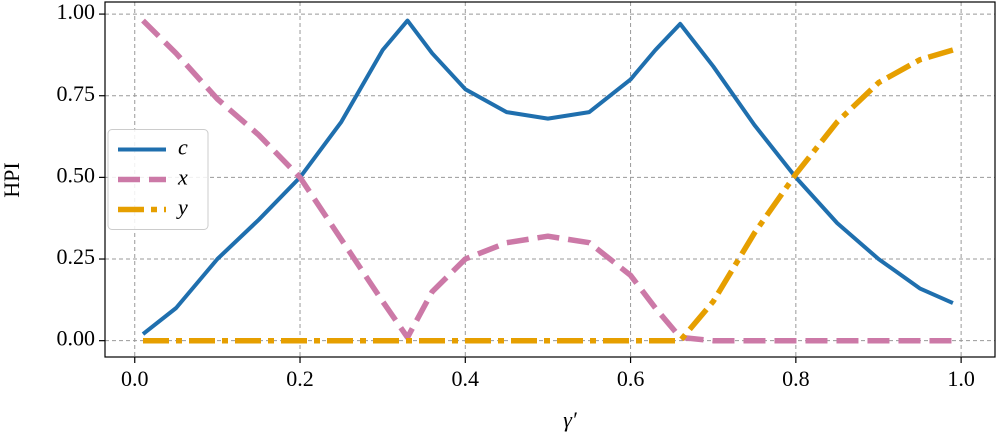 The width and height of the screenshot is (996, 439). Describe the element at coordinates (796, 378) in the screenshot. I see `x-tick-label: 0.8` at that location.